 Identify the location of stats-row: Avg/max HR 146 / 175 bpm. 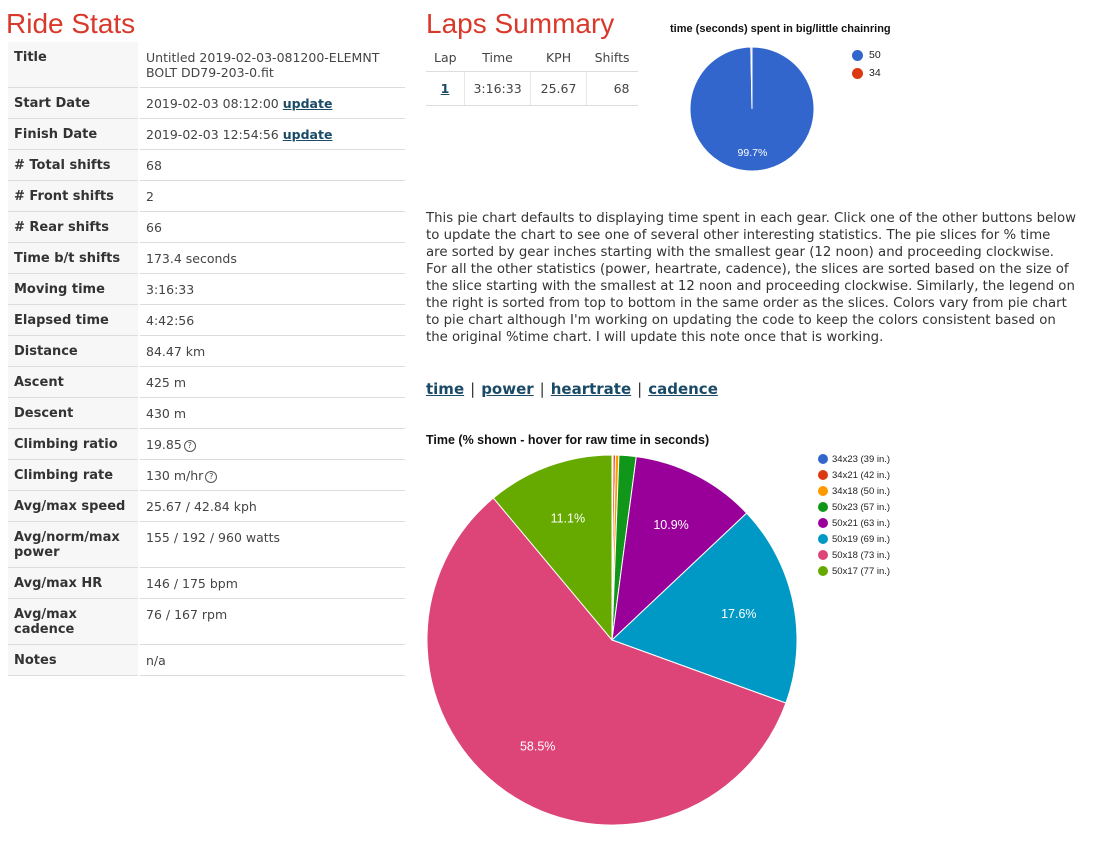
(206, 583).